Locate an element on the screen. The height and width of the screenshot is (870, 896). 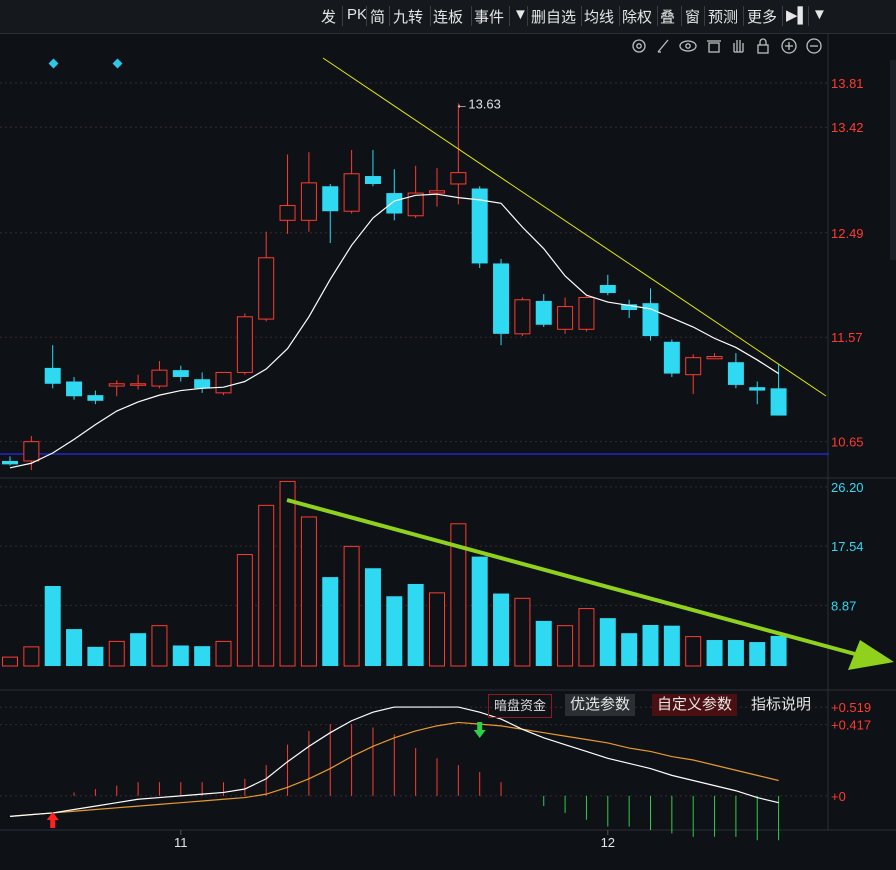
pen-icon-stroke is located at coordinates (663, 46).